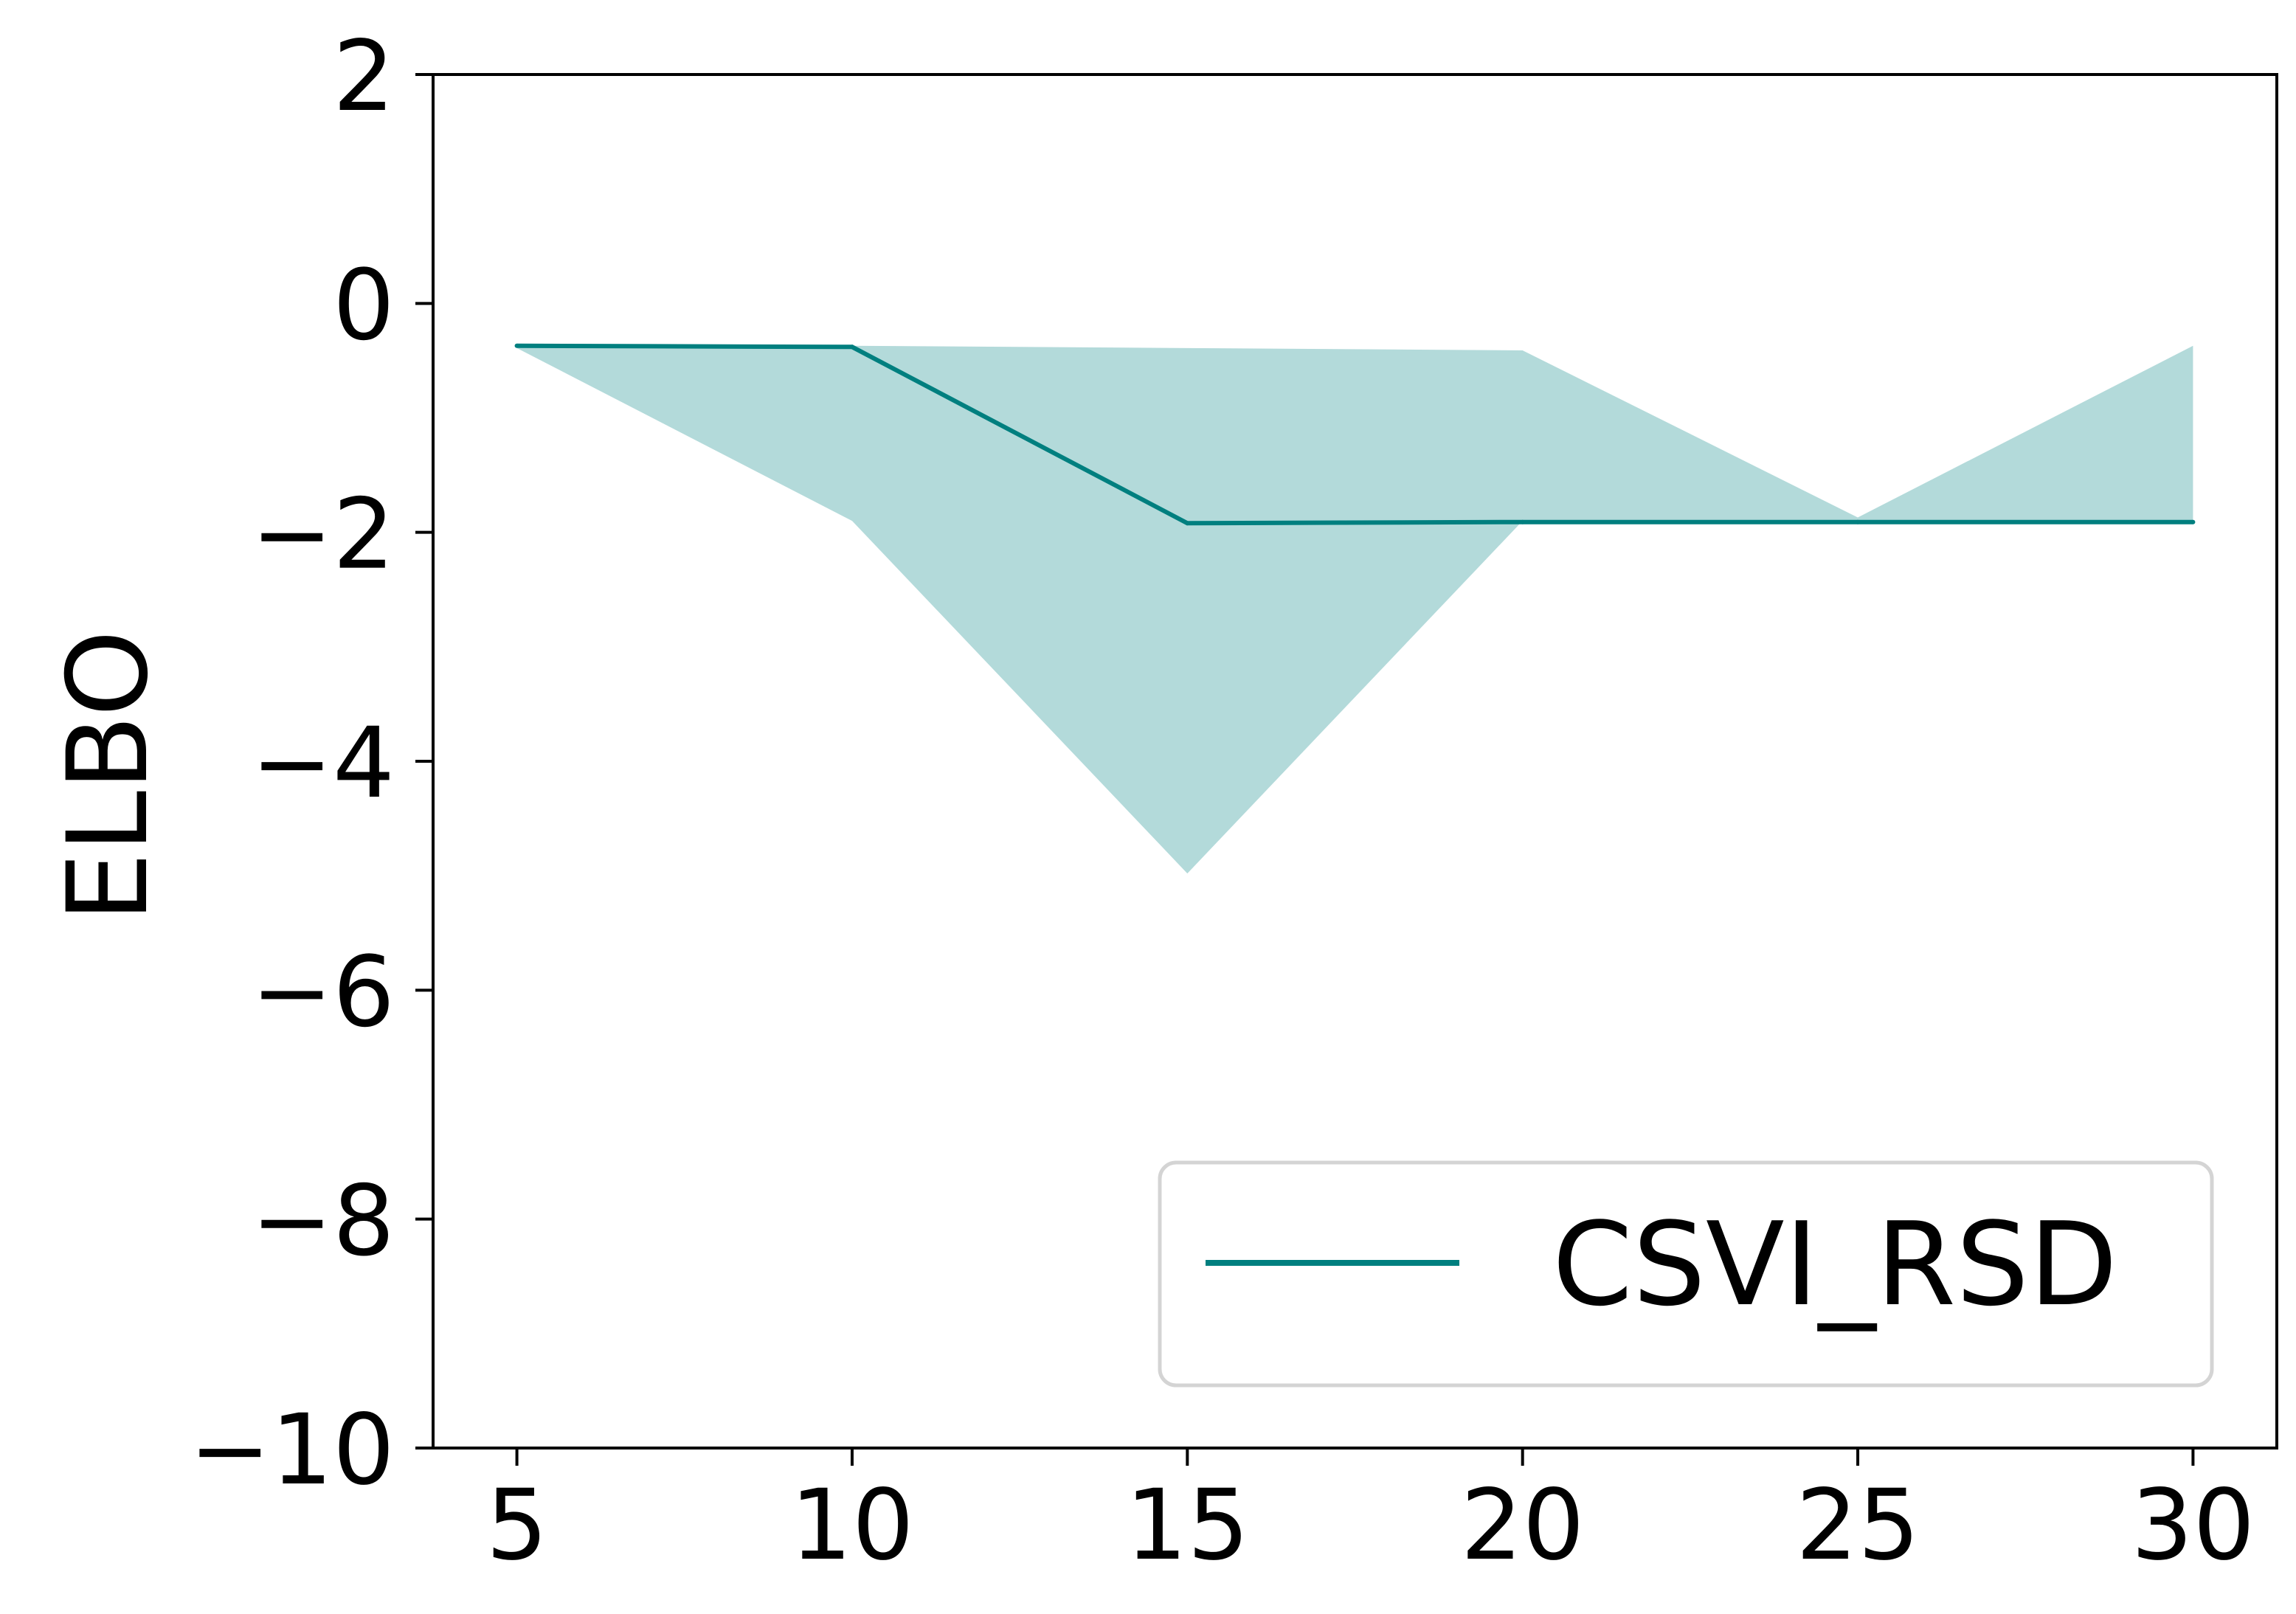 The height and width of the screenshot is (1614, 2296). I want to click on x-tick-label: 10, so click(852, 1525).